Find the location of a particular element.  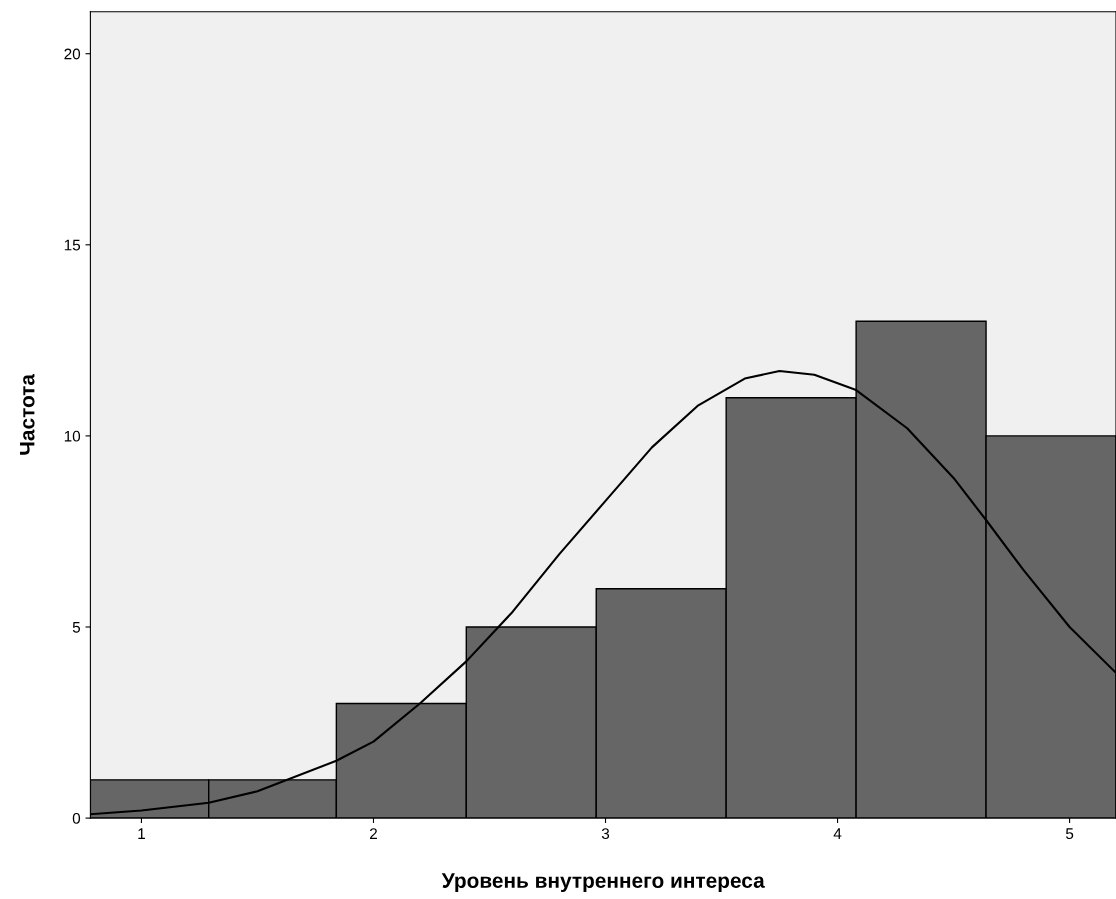

x-tick-label: 3 is located at coordinates (605, 834).